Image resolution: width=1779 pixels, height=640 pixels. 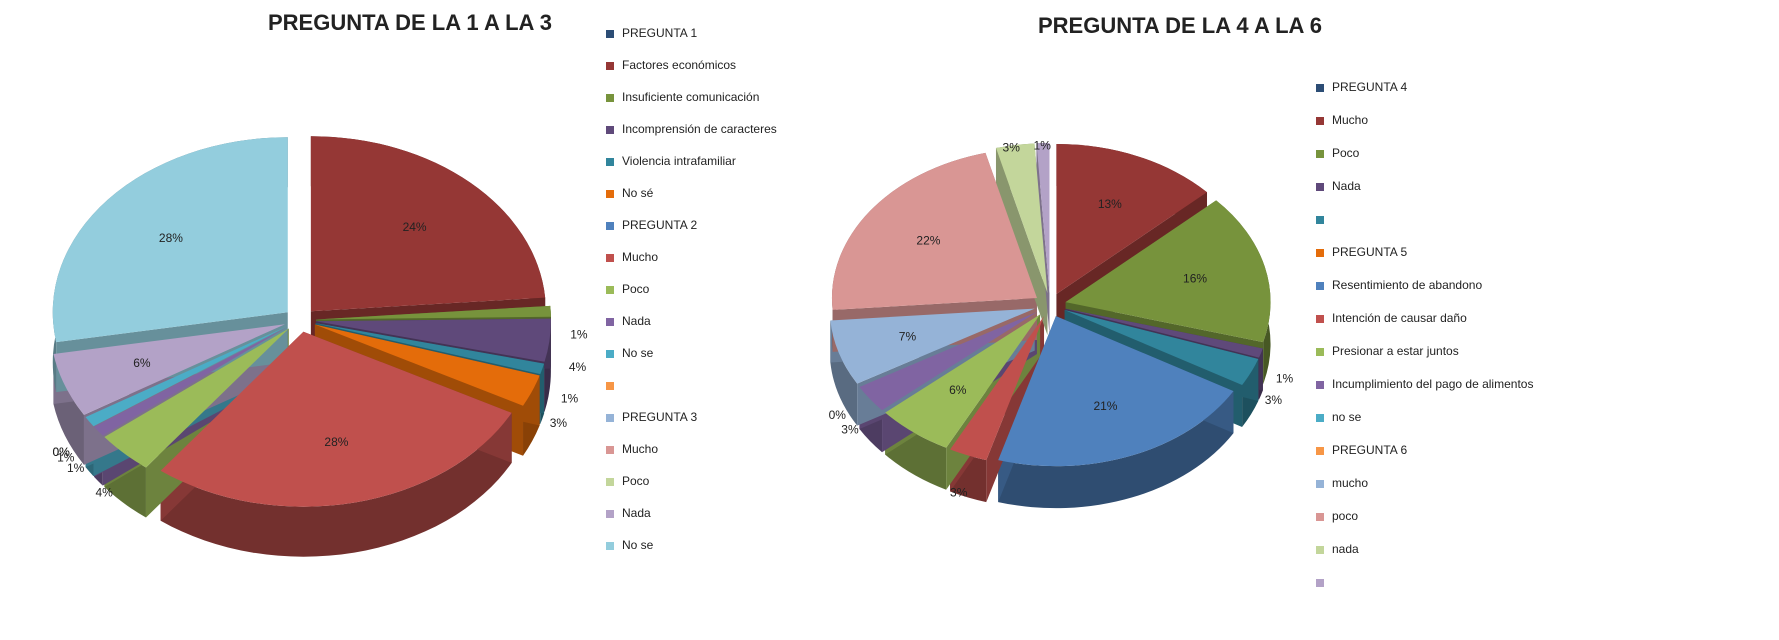 I want to click on legend-label: Insuficiente comunicación, so click(x=690, y=97).